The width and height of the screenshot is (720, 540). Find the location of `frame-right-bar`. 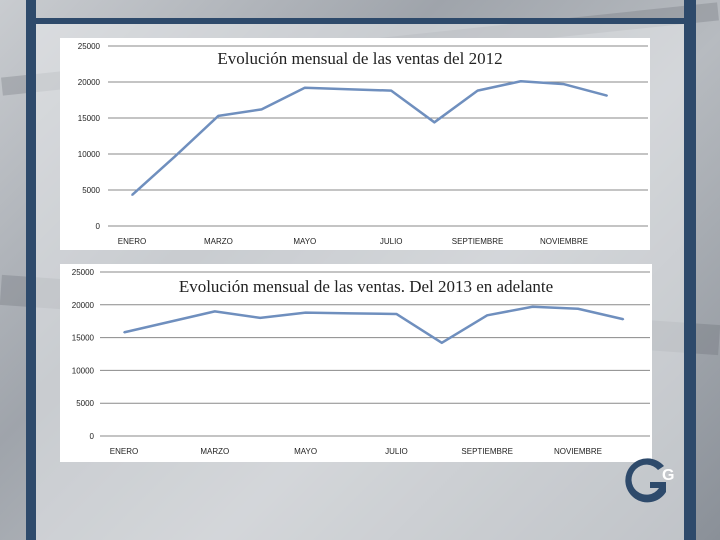

frame-right-bar is located at coordinates (690, 270).